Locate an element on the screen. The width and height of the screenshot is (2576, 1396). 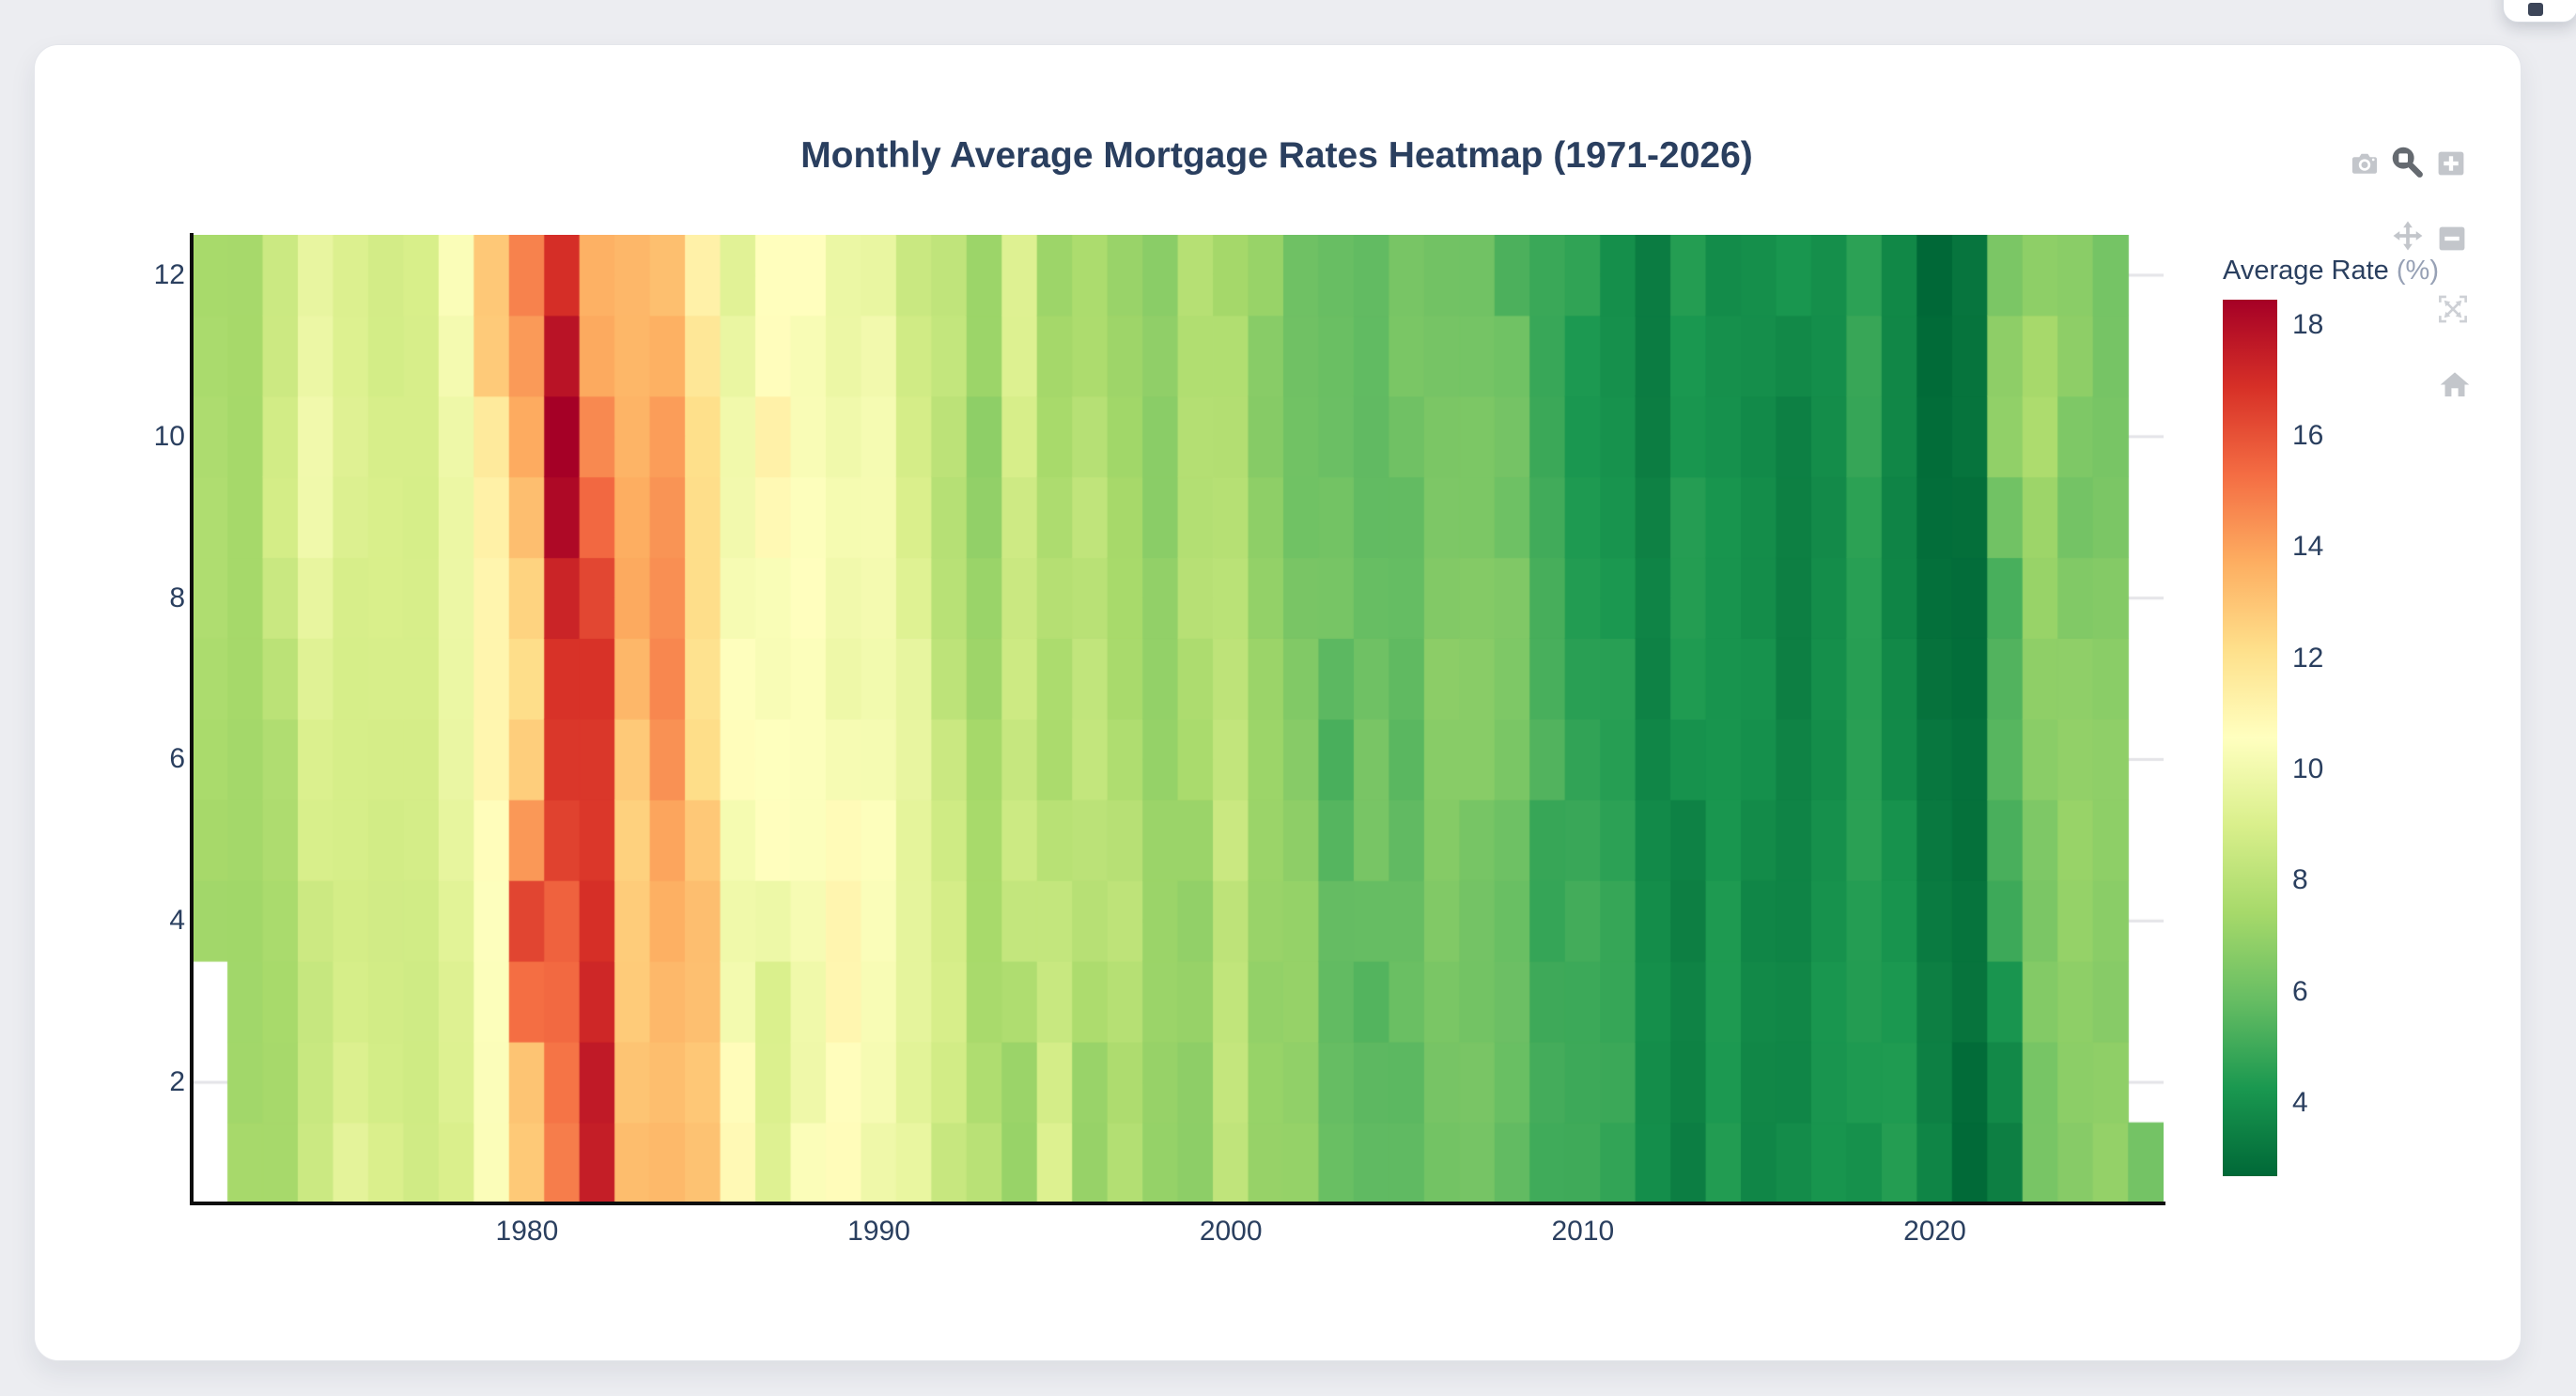
colorbar-title: Average Rate (%) is located at coordinates (2331, 271).